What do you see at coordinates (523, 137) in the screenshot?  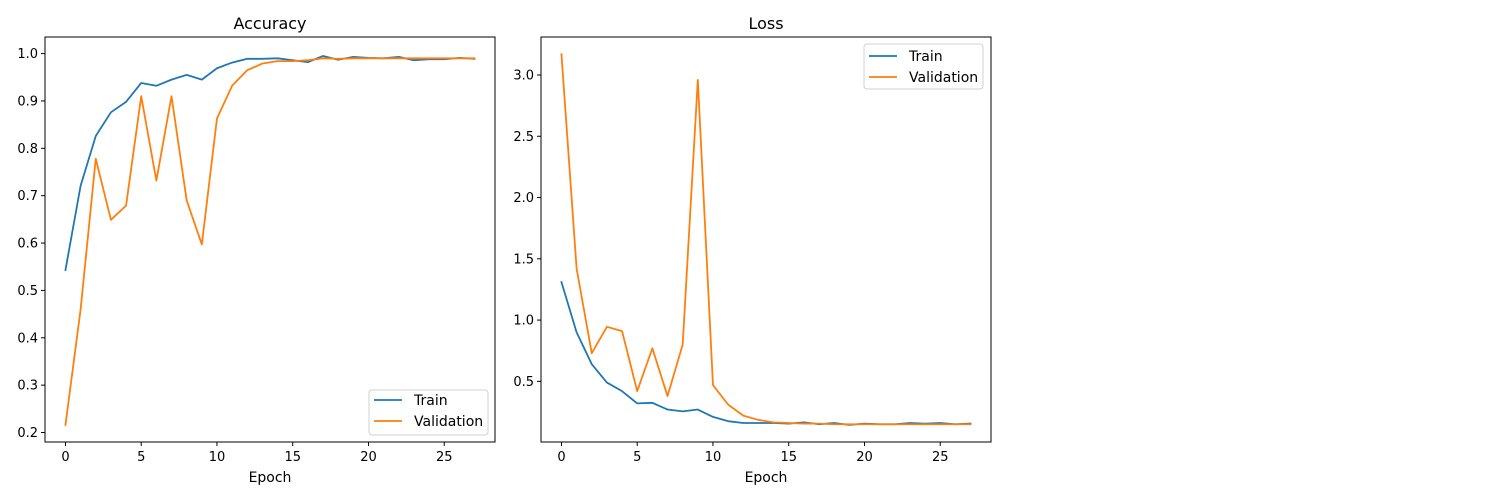 I see `loss-y-tick-label: 2.5` at bounding box center [523, 137].